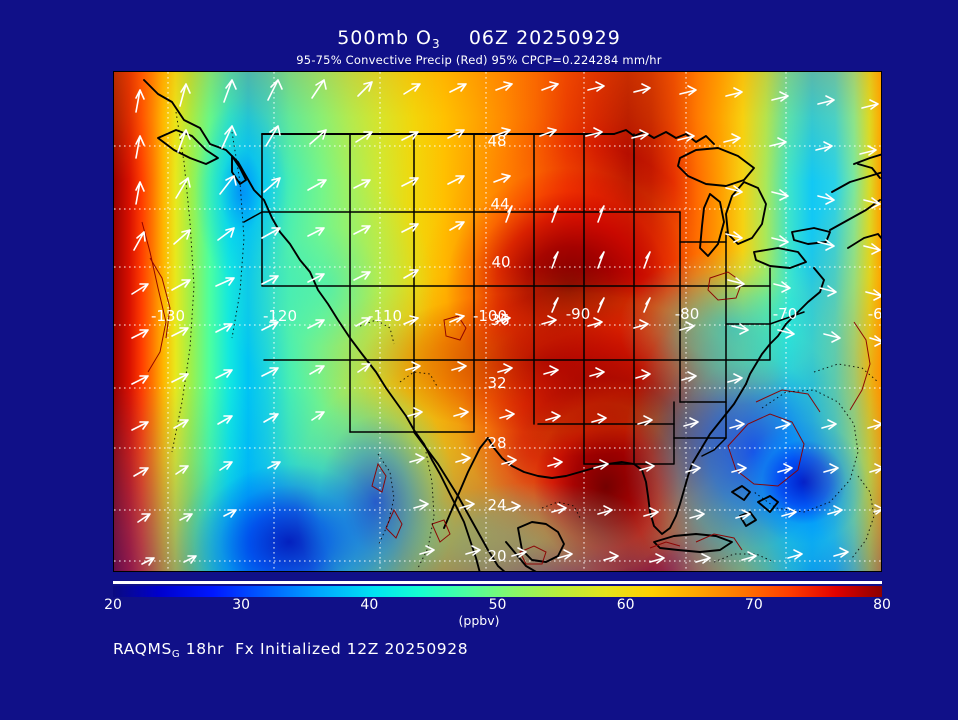  Describe the element at coordinates (544, 38) in the screenshot. I see `figure-title-valid-time: 06Z 20250929` at that location.